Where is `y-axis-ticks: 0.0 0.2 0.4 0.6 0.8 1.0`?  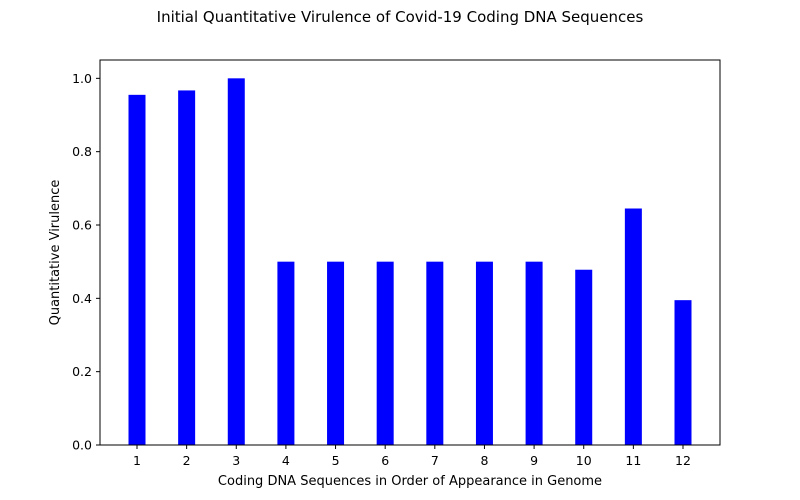 y-axis-ticks: 0.0 0.2 0.4 0.6 0.8 1.0 is located at coordinates (86, 262).